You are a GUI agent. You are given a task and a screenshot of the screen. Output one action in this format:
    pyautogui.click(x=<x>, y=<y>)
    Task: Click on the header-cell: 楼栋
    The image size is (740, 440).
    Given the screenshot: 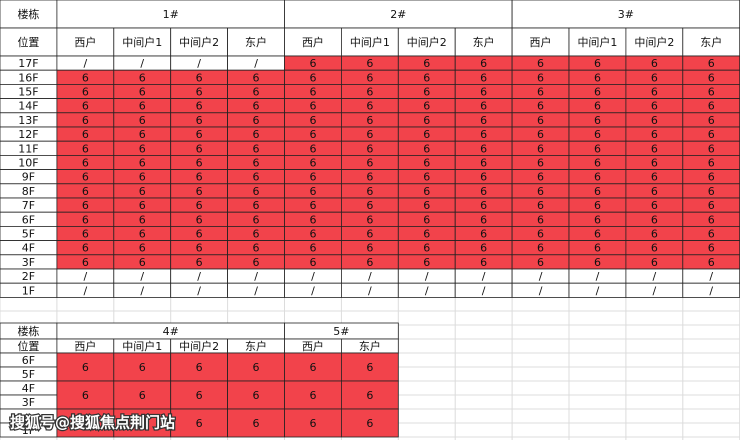 What is the action you would take?
    pyautogui.click(x=28, y=14)
    